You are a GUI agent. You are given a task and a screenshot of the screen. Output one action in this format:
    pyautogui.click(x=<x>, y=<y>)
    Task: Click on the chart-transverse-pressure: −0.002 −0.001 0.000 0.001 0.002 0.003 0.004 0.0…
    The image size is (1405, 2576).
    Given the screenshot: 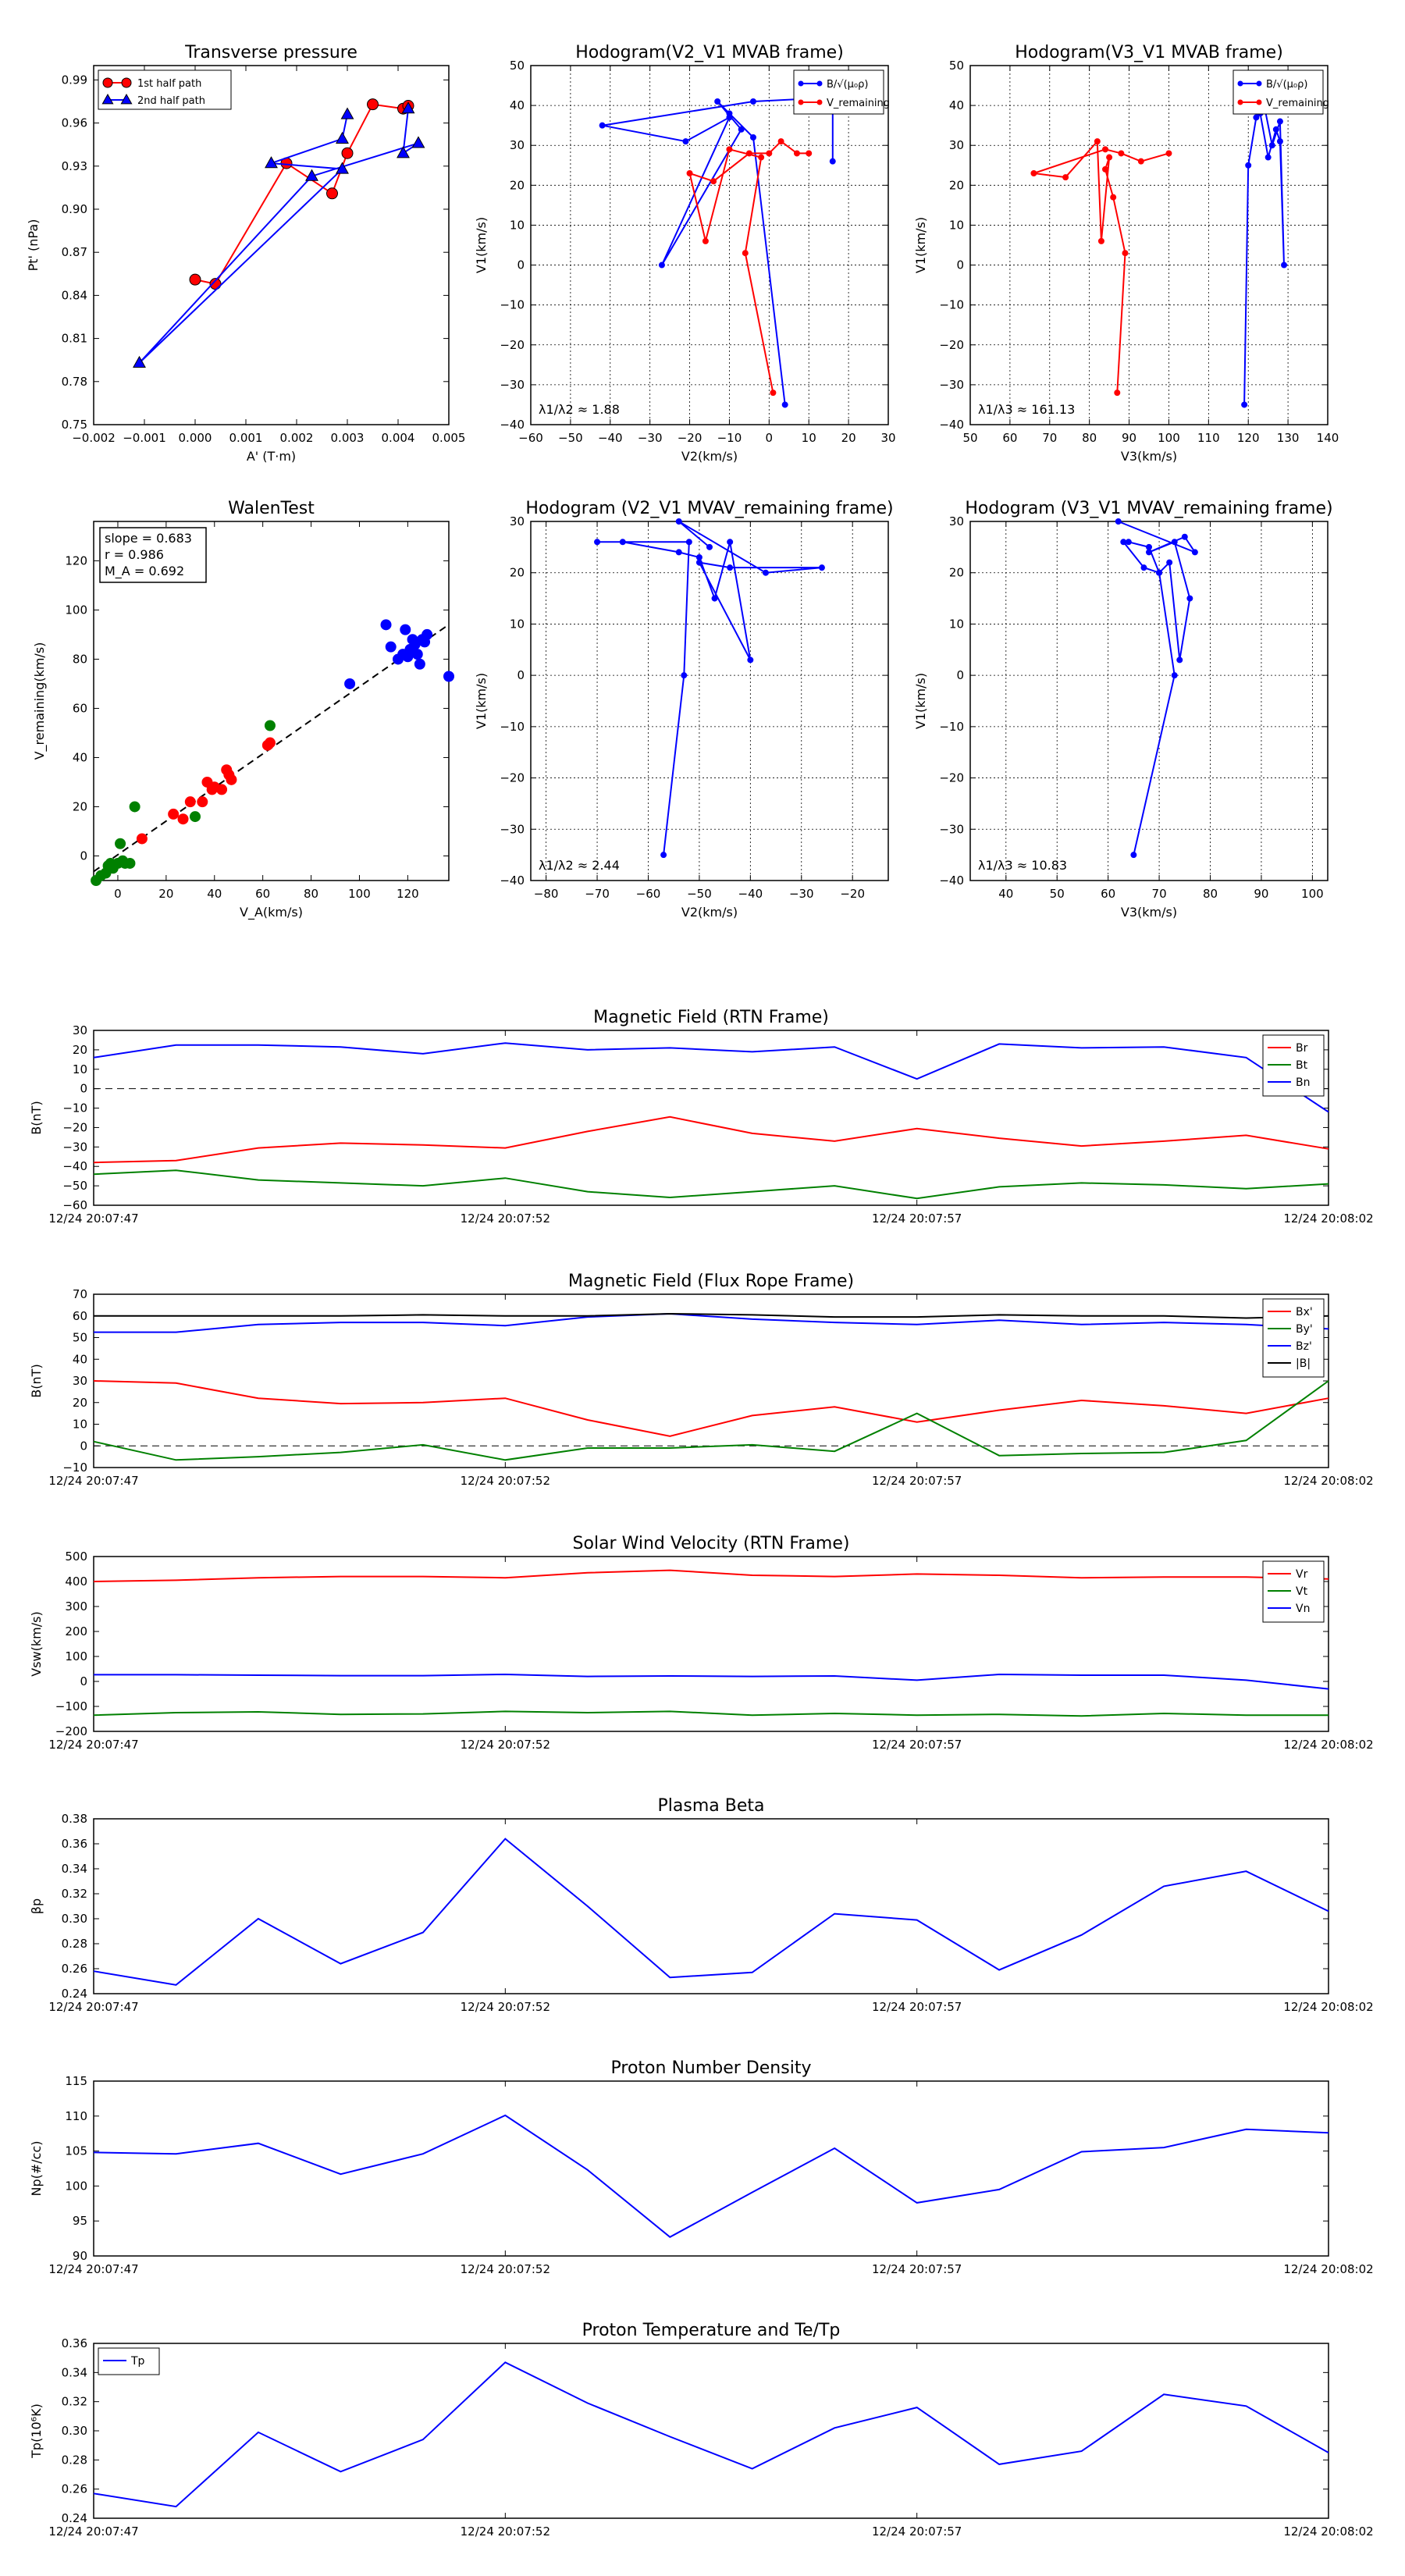 What is the action you would take?
    pyautogui.click(x=245, y=253)
    